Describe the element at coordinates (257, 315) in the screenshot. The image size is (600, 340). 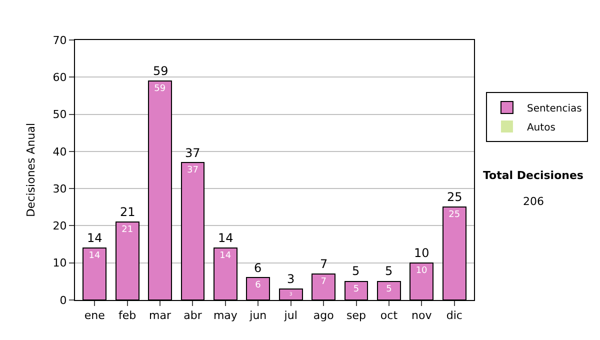
I see `x-tick-label: jun` at that location.